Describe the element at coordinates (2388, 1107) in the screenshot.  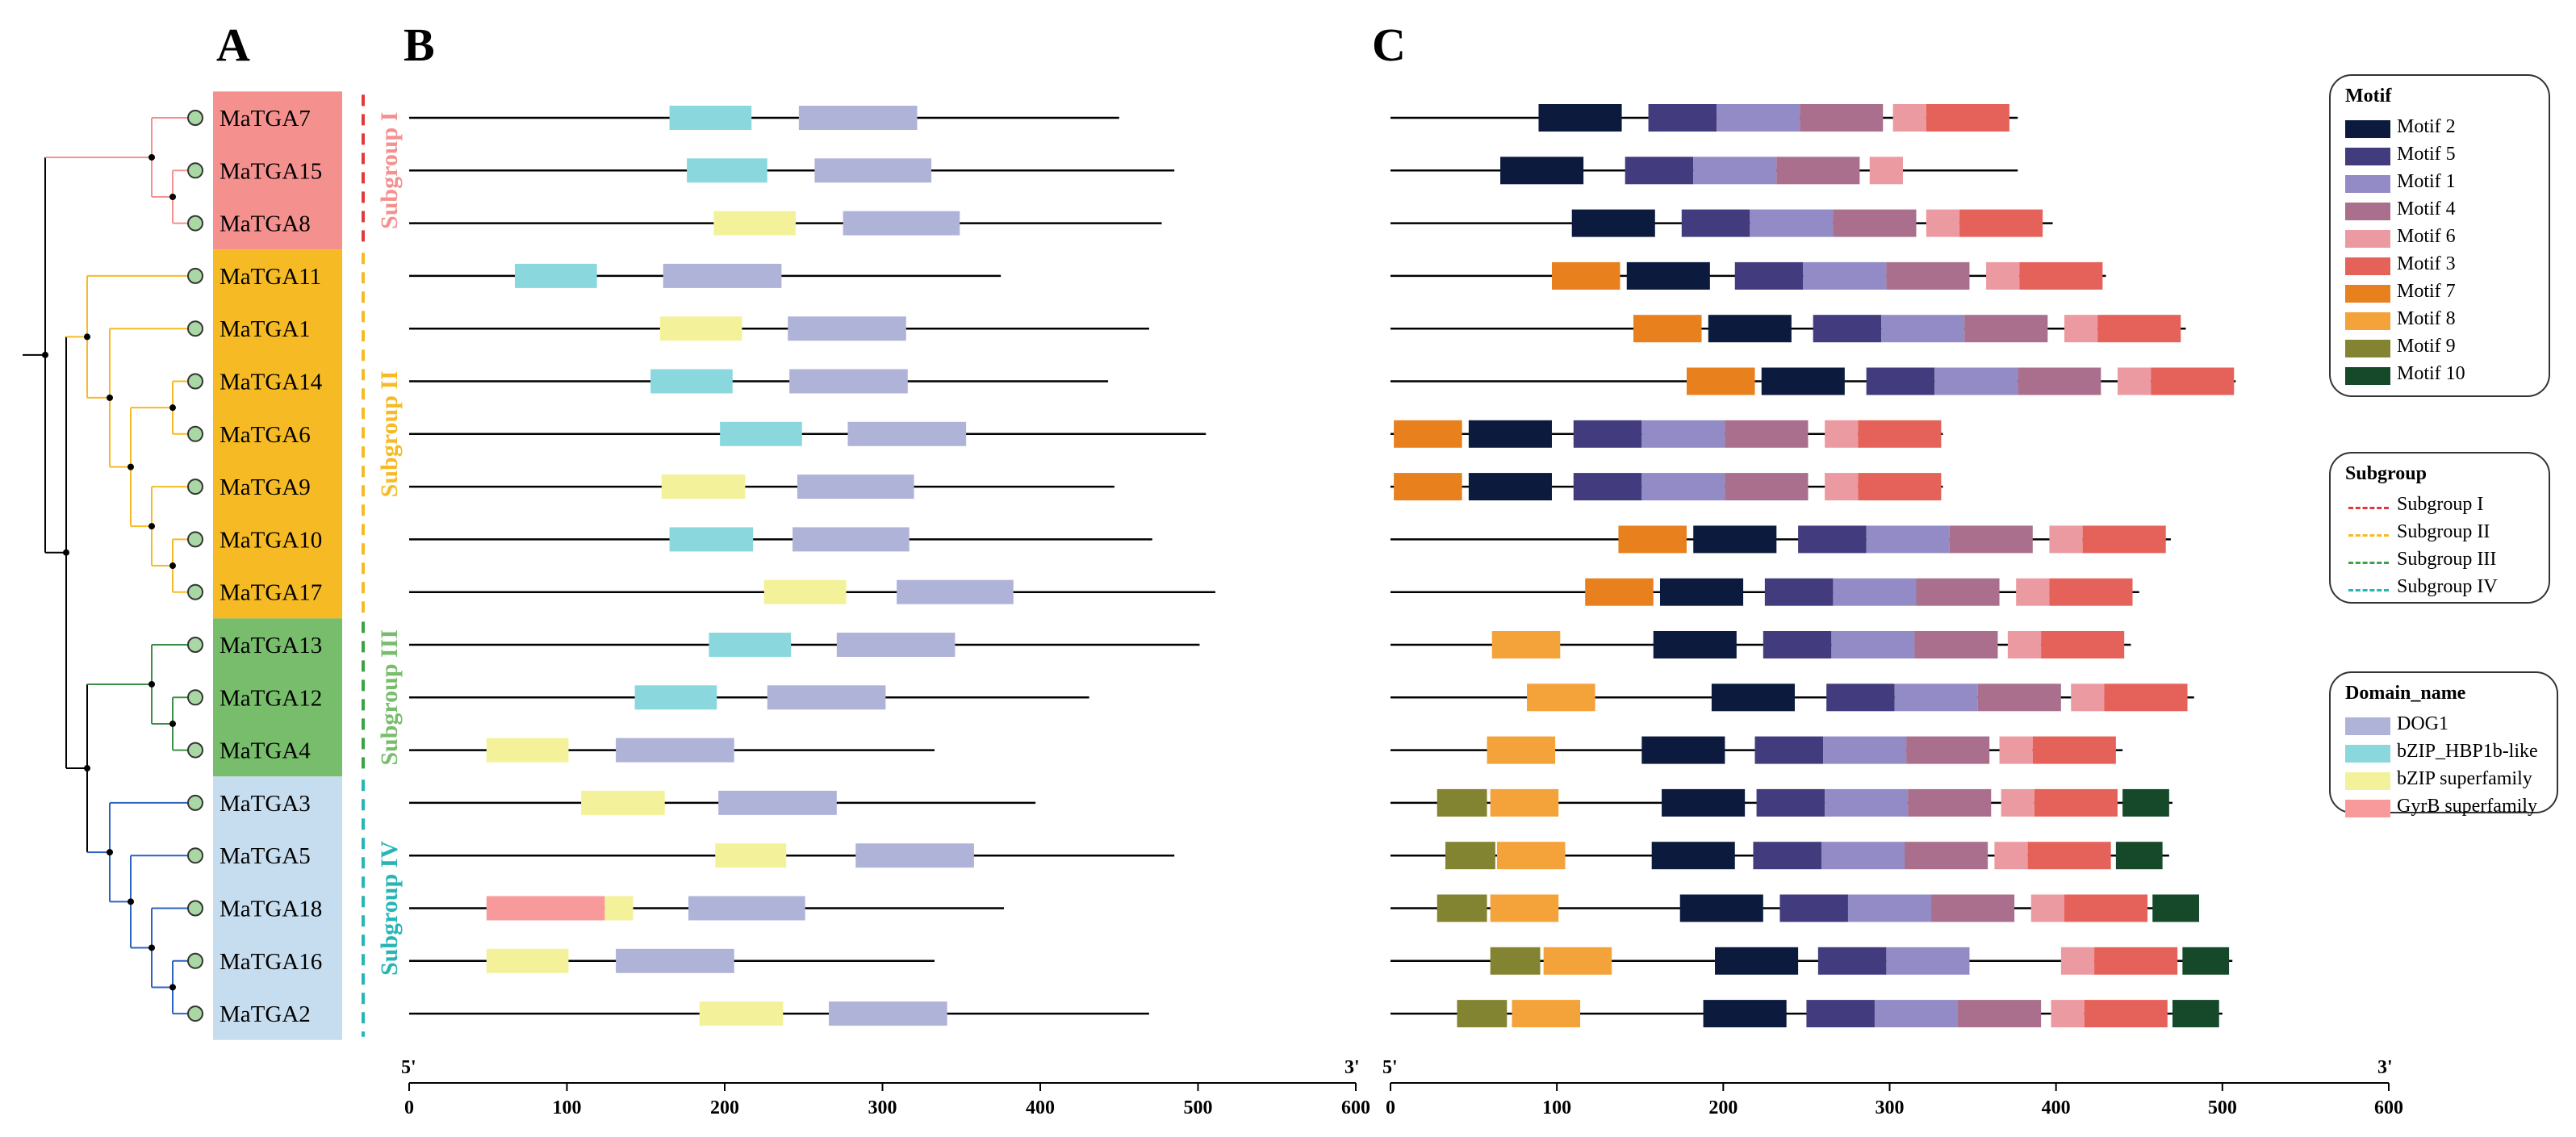
I see `motif-tick-label: 600` at that location.